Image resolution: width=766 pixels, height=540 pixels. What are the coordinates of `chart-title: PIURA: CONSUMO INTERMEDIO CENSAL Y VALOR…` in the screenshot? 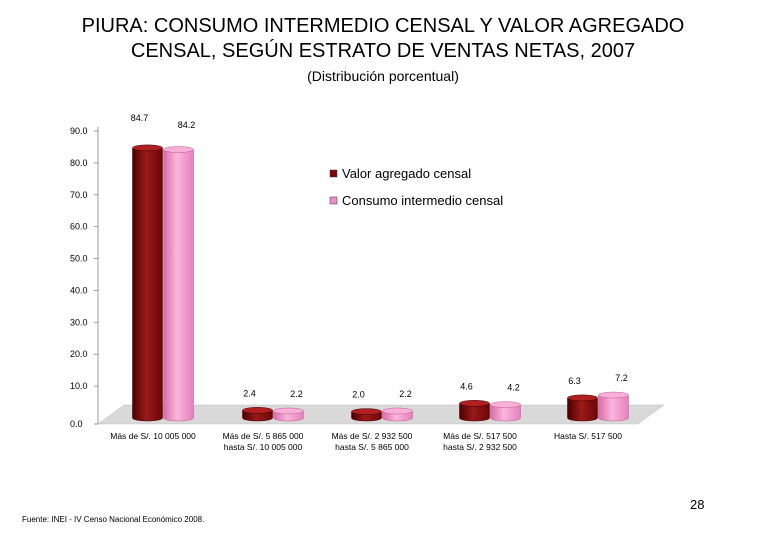 It's located at (383, 39).